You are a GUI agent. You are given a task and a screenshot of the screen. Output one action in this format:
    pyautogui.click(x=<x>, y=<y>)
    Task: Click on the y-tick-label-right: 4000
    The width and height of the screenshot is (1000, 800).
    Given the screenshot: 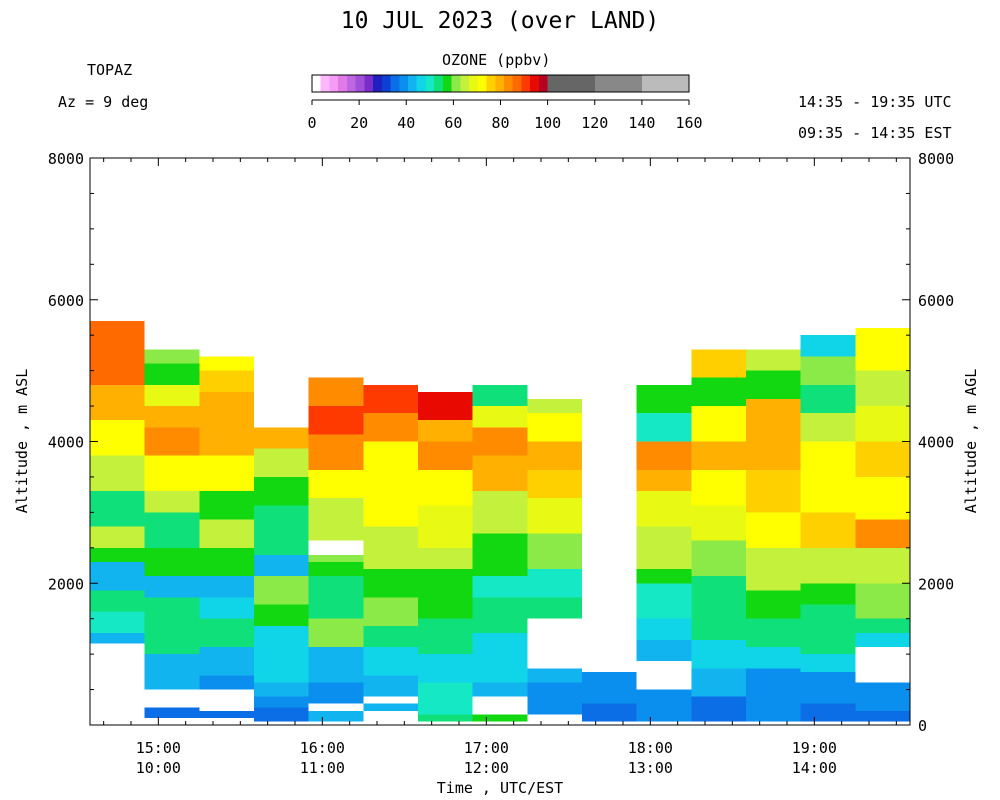 What is the action you would take?
    pyautogui.click(x=936, y=443)
    